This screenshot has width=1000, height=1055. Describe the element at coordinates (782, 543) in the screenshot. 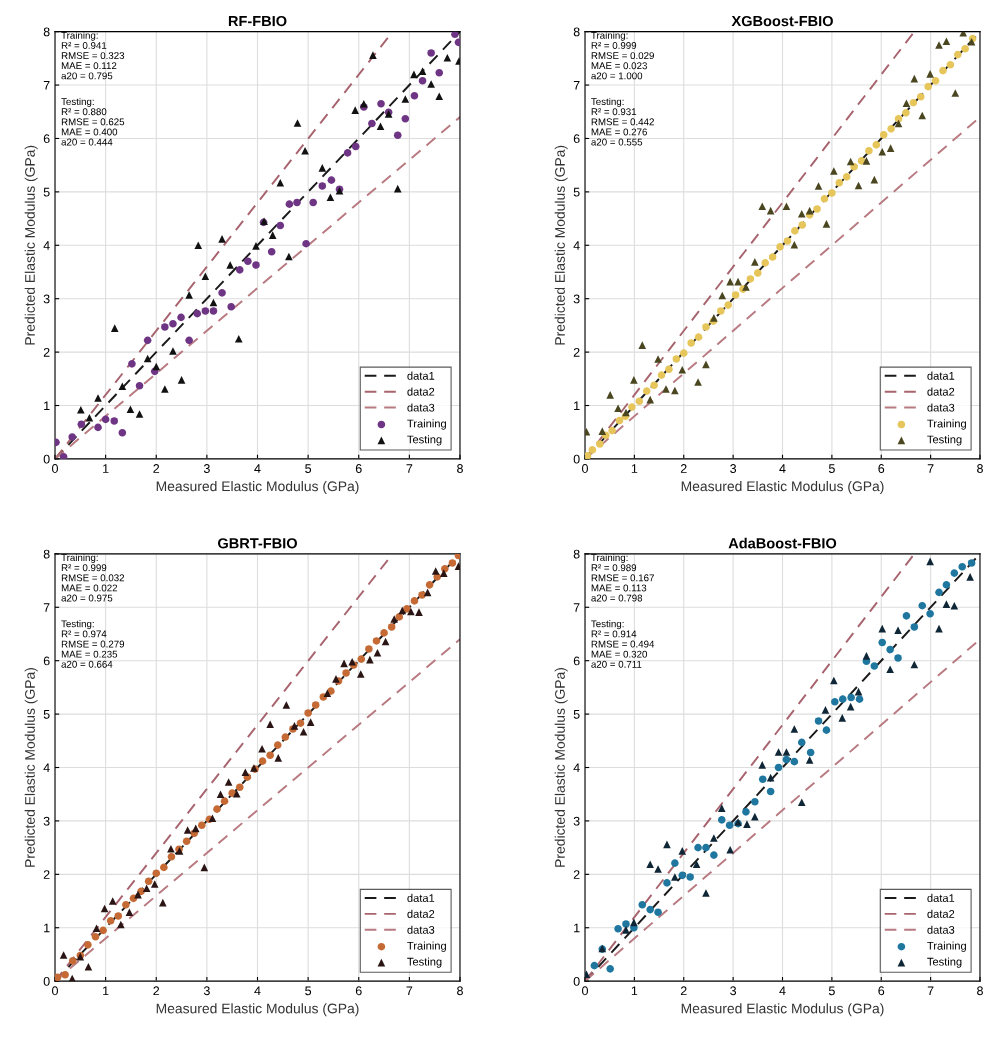

I see `chart-title: AdaBoost-FBIO` at that location.